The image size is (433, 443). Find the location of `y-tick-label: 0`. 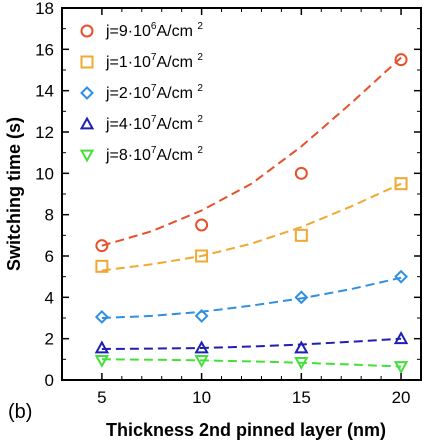

y-tick-label: 0 is located at coordinates (49, 380).